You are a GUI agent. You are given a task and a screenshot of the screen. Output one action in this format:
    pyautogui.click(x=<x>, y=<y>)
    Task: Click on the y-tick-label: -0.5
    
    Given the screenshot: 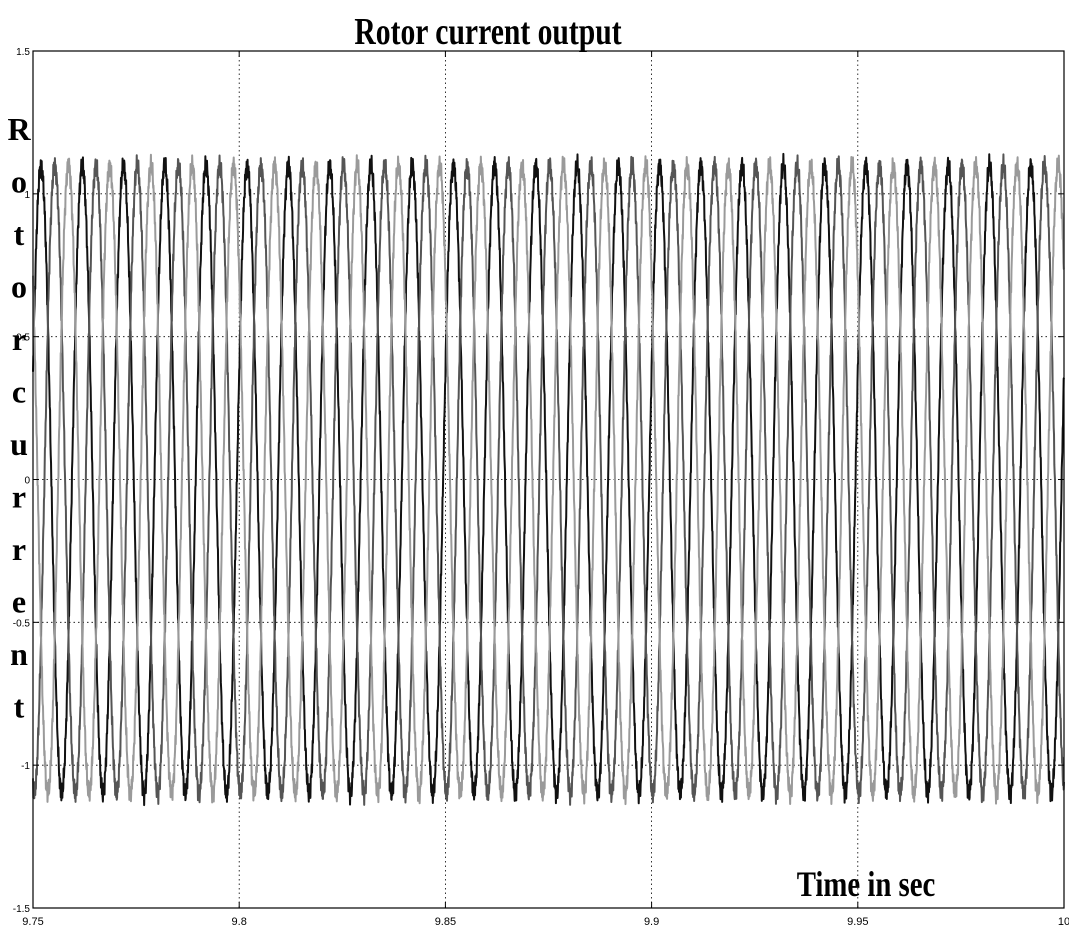 What is the action you would take?
    pyautogui.click(x=22, y=623)
    